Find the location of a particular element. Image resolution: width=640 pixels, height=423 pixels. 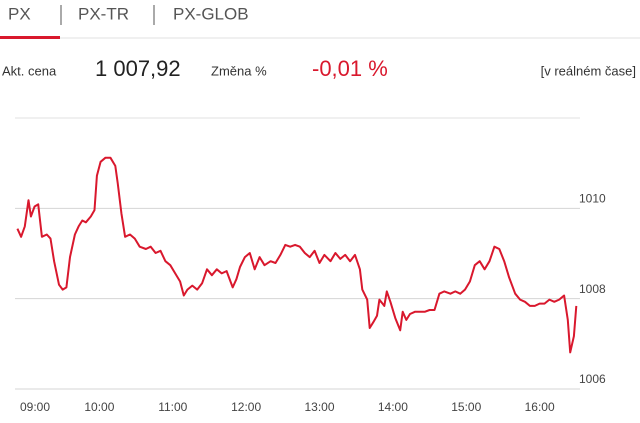

active-tab-indicator is located at coordinates (30, 37).